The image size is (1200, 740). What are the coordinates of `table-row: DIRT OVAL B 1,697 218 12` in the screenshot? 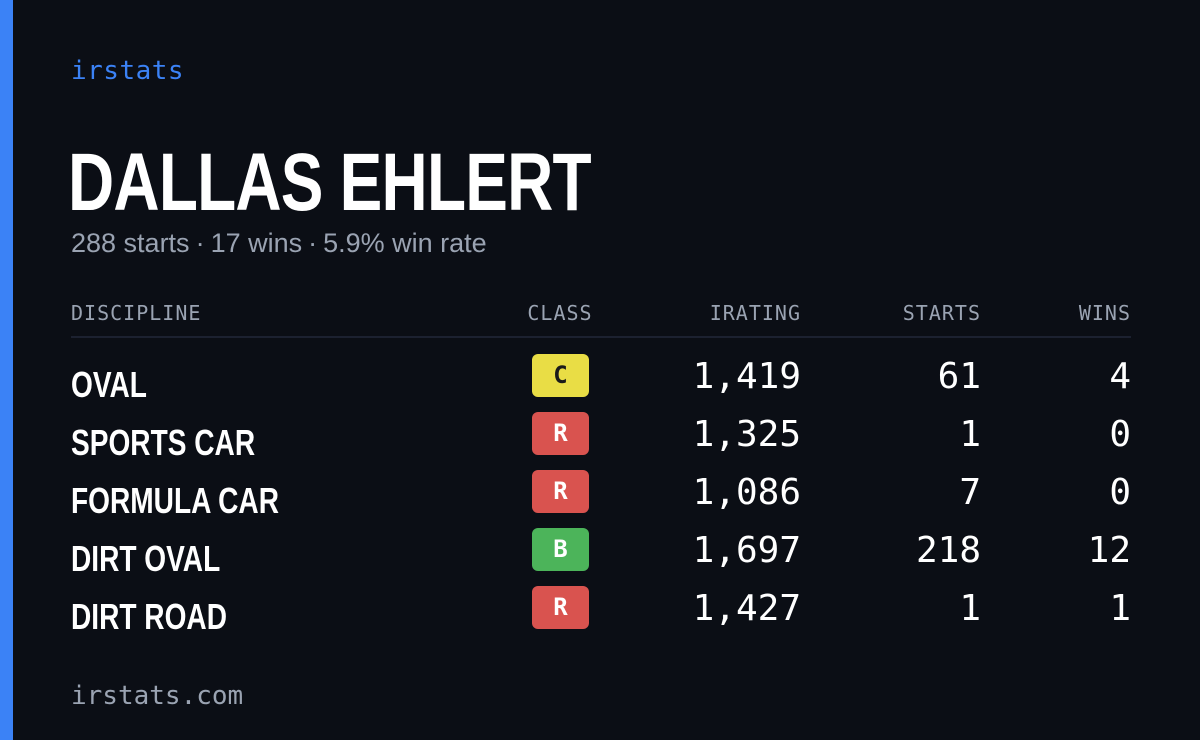 It's located at (601, 557).